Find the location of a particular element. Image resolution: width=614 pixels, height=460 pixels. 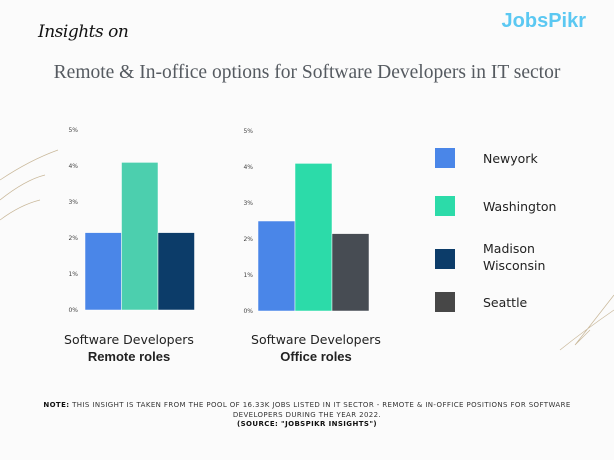

jobspikr-logo: JobsPikr is located at coordinates (543, 21).